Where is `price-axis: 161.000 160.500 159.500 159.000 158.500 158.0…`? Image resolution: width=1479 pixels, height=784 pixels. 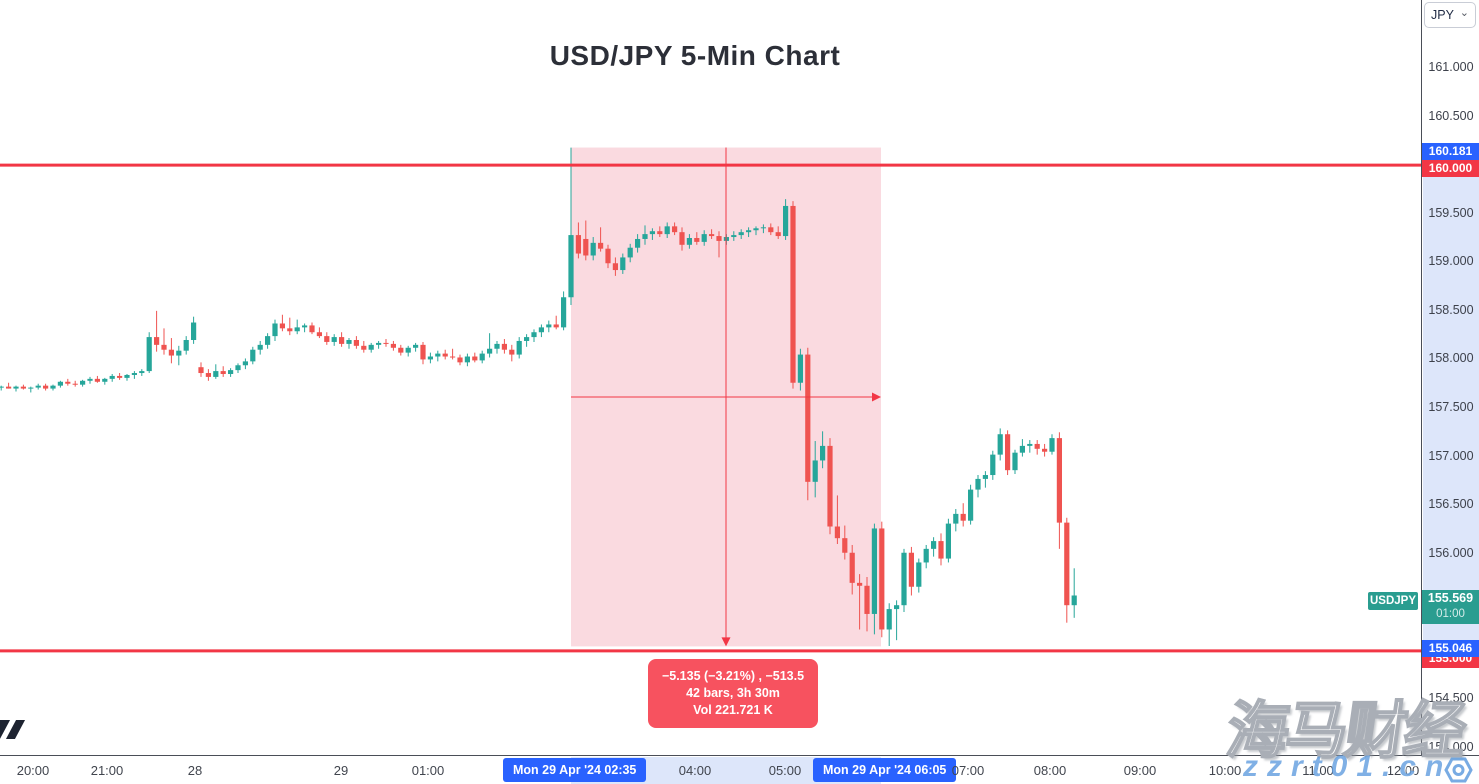 price-axis: 161.000 160.500 159.500 159.000 158.500 158.0… is located at coordinates (1450, 377).